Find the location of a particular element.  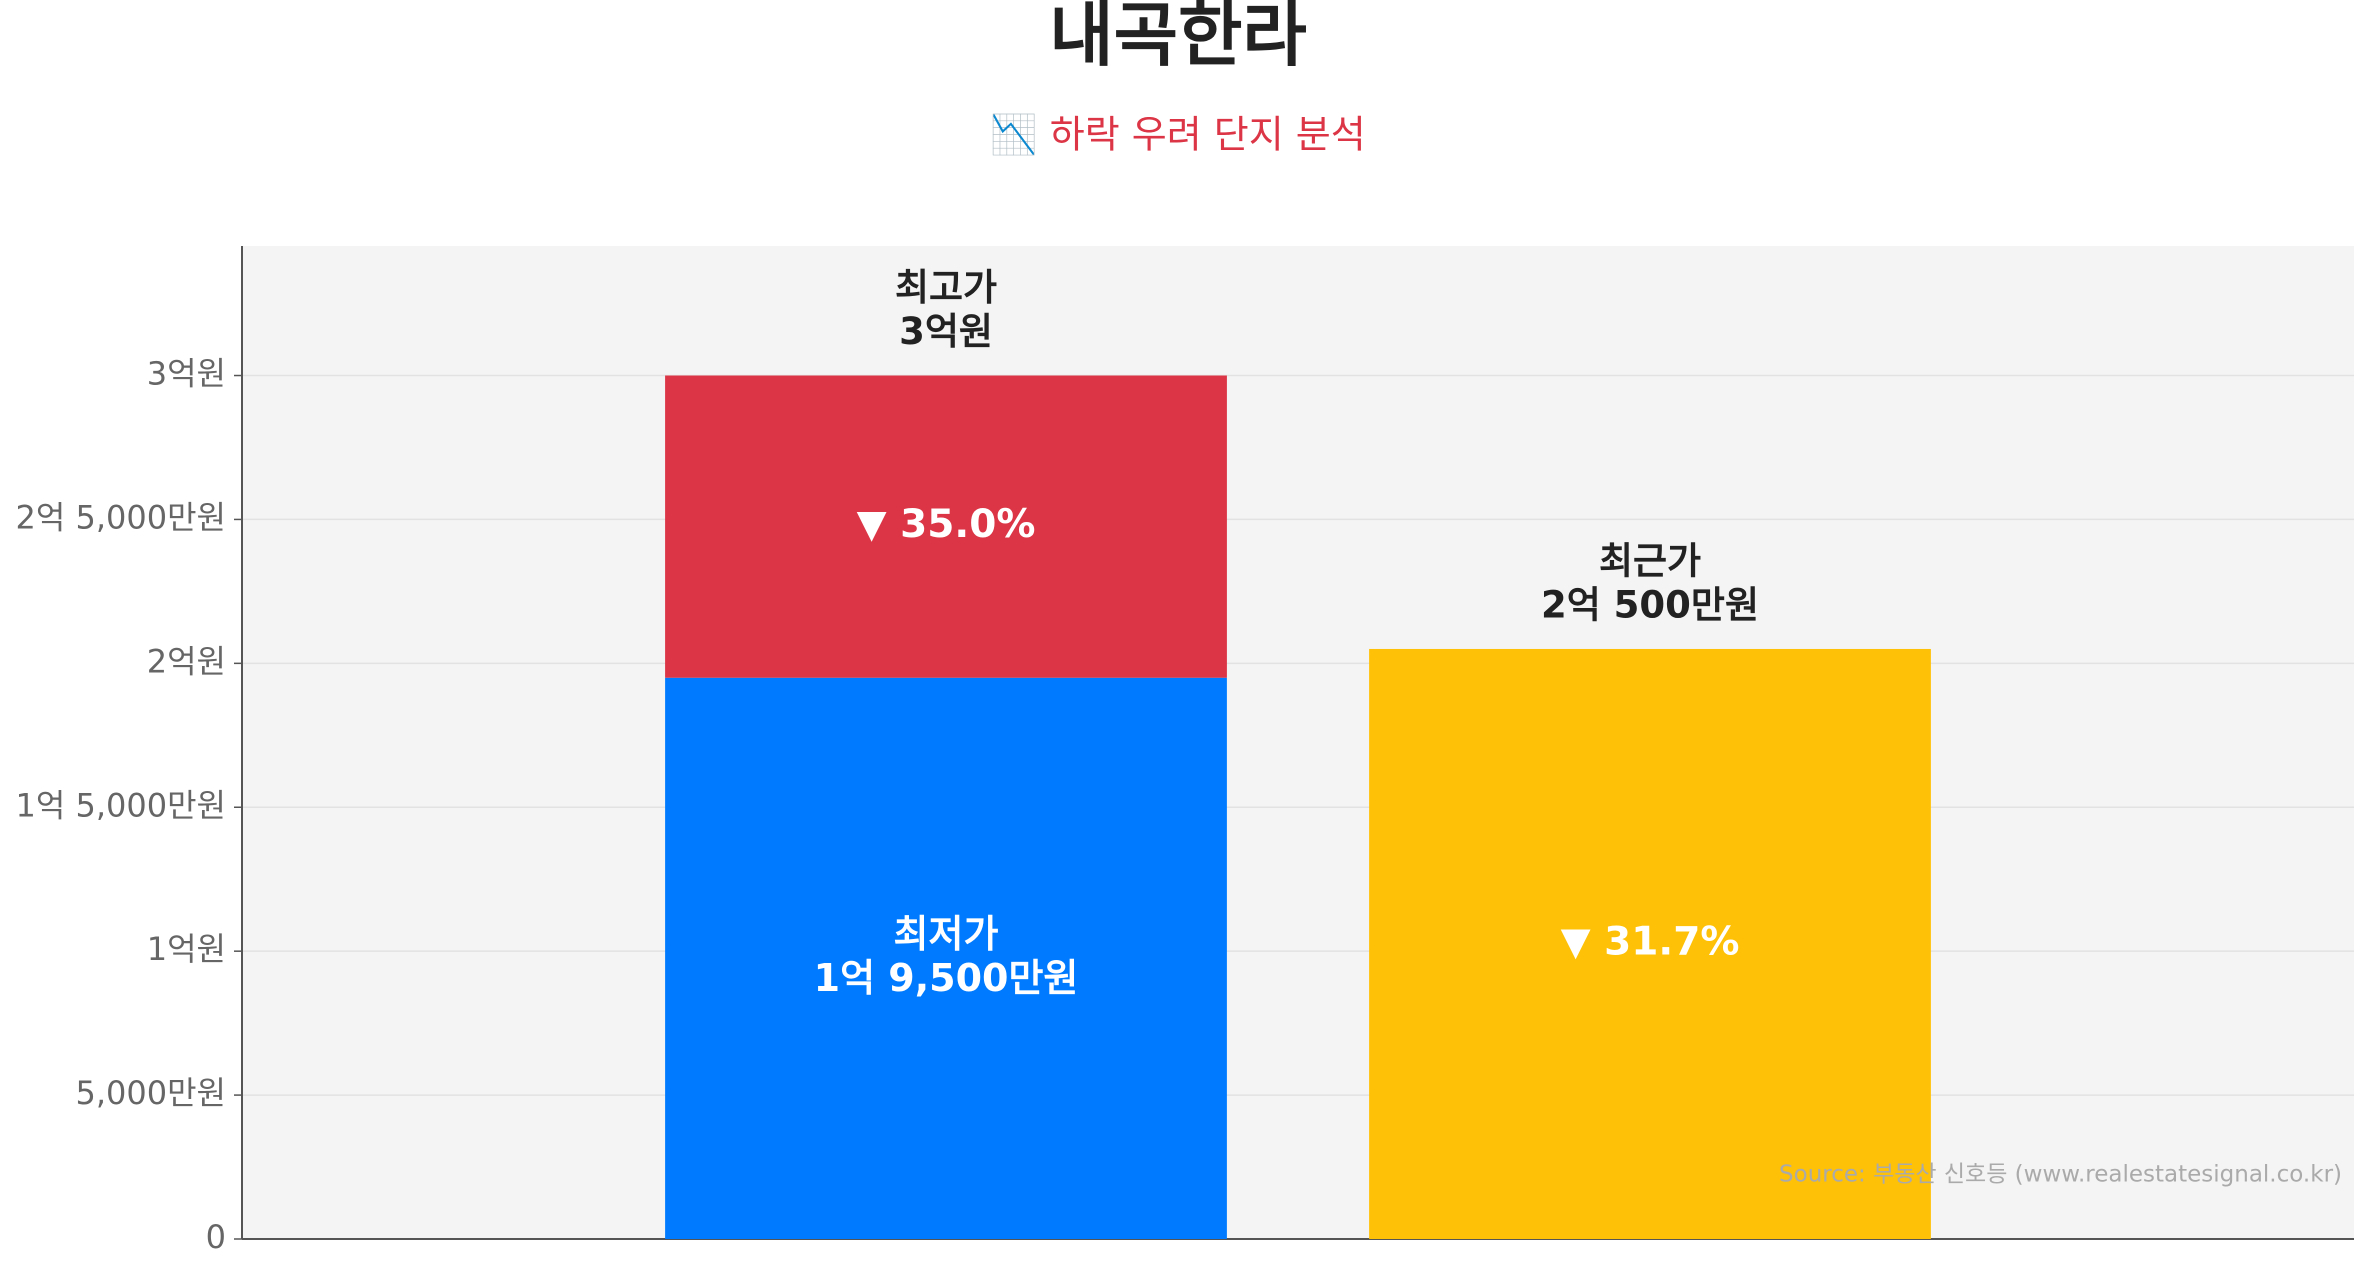

bar-name: 최고가 is located at coordinates (946, 287).